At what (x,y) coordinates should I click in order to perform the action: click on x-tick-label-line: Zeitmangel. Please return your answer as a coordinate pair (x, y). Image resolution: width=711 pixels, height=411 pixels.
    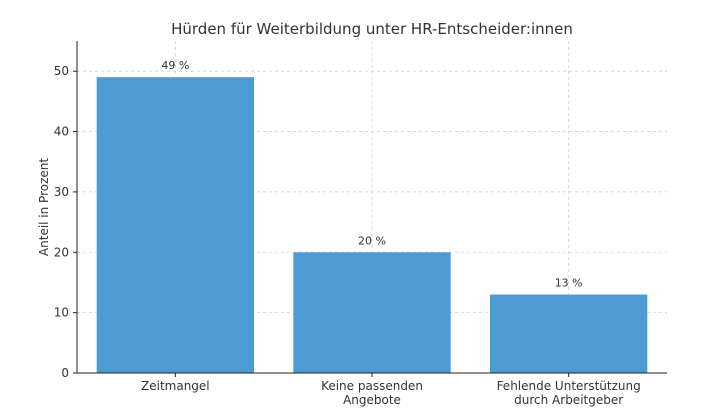
    Looking at the image, I should click on (175, 386).